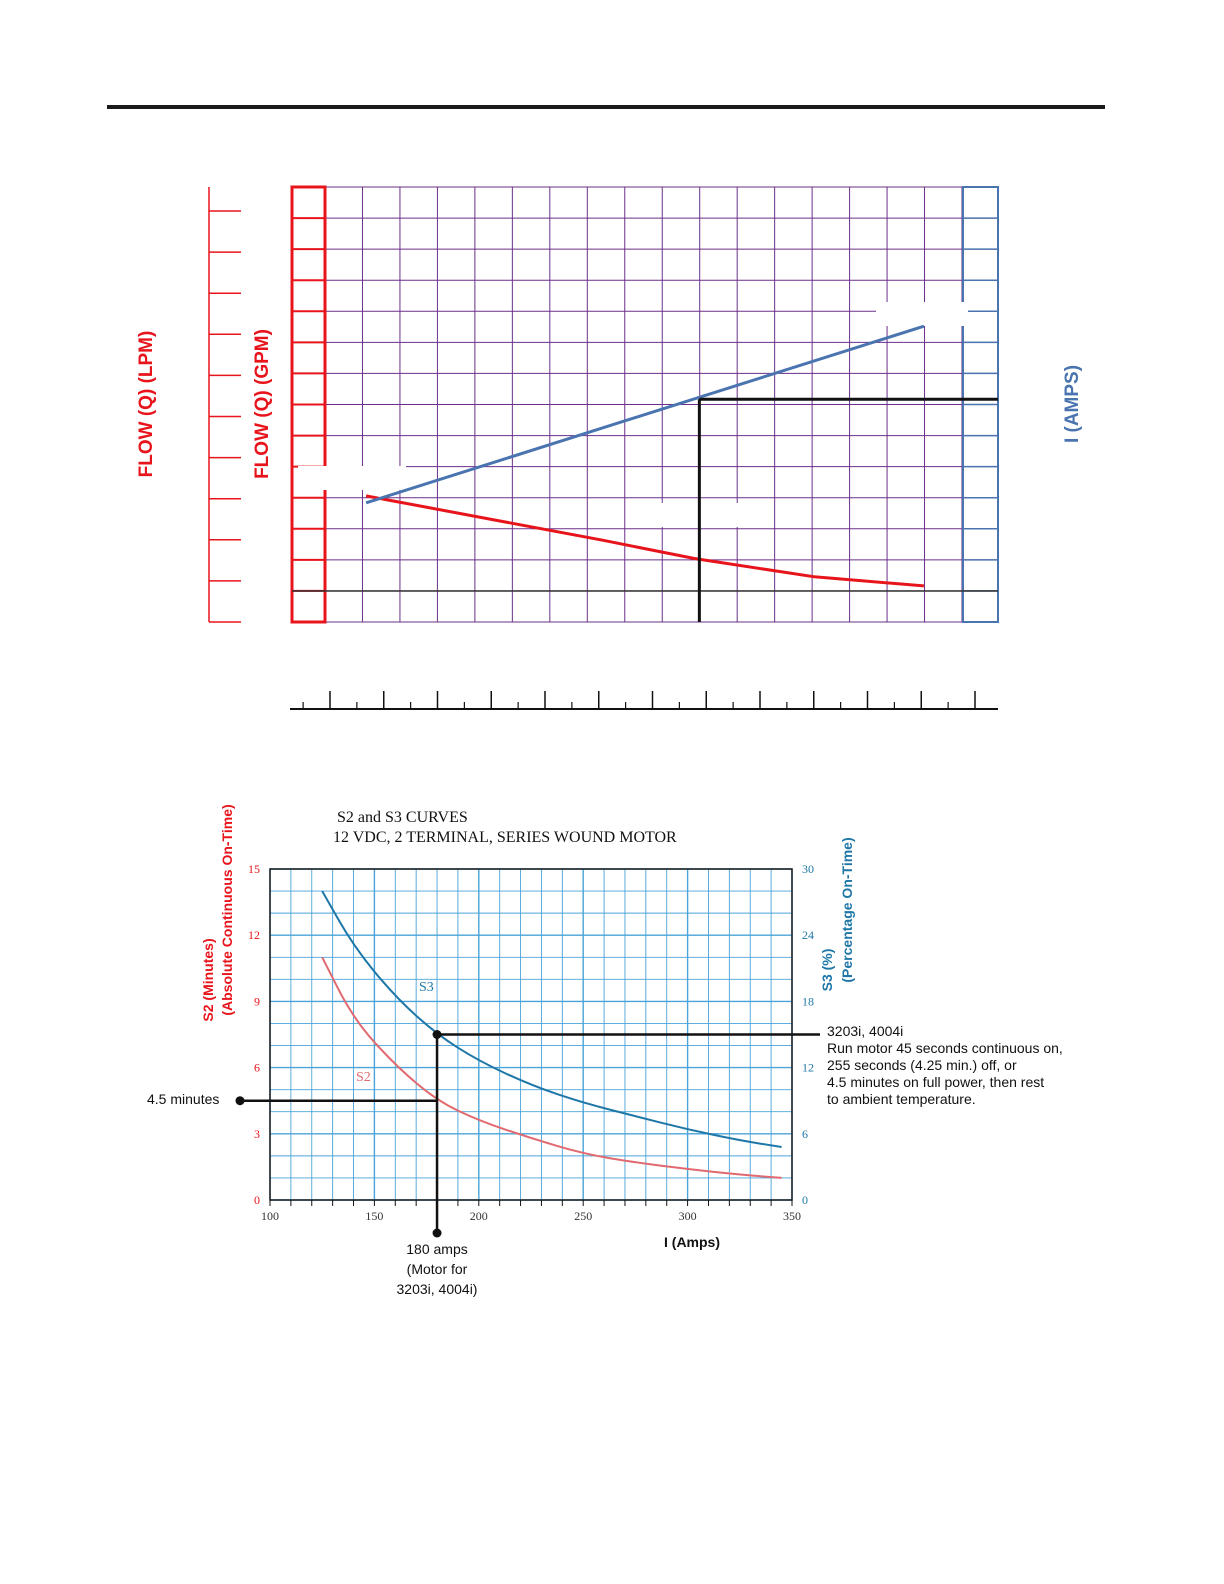  I want to click on amps-annotation-line2: (Motor for, so click(437, 1269).